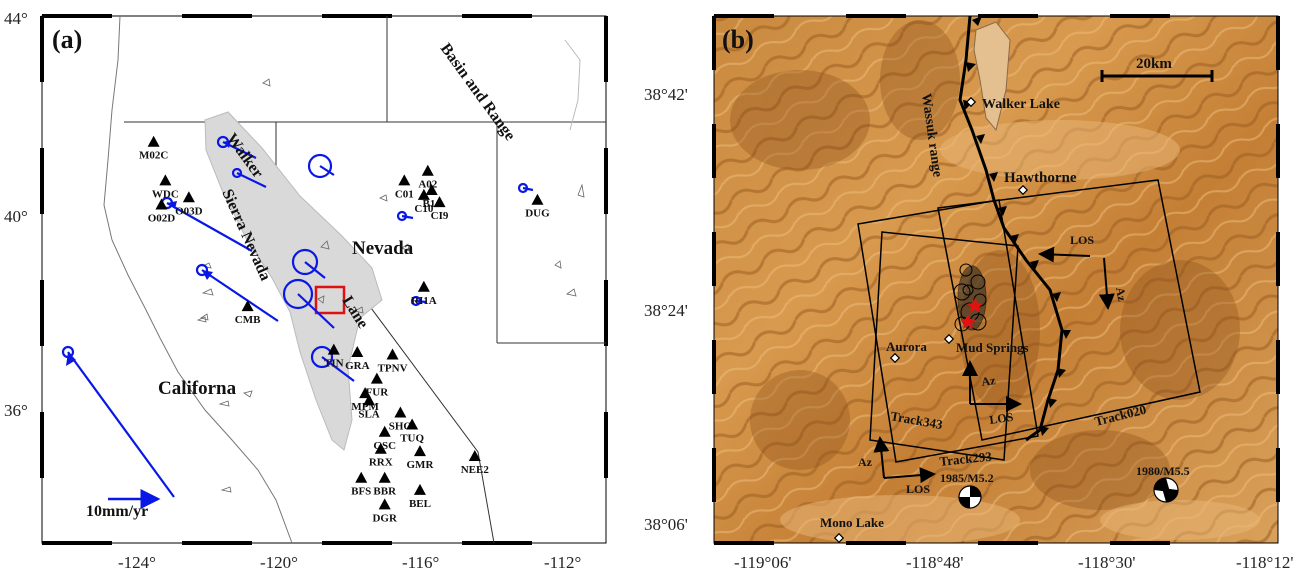  I want to click on track293-label: Track293, so click(966, 459).